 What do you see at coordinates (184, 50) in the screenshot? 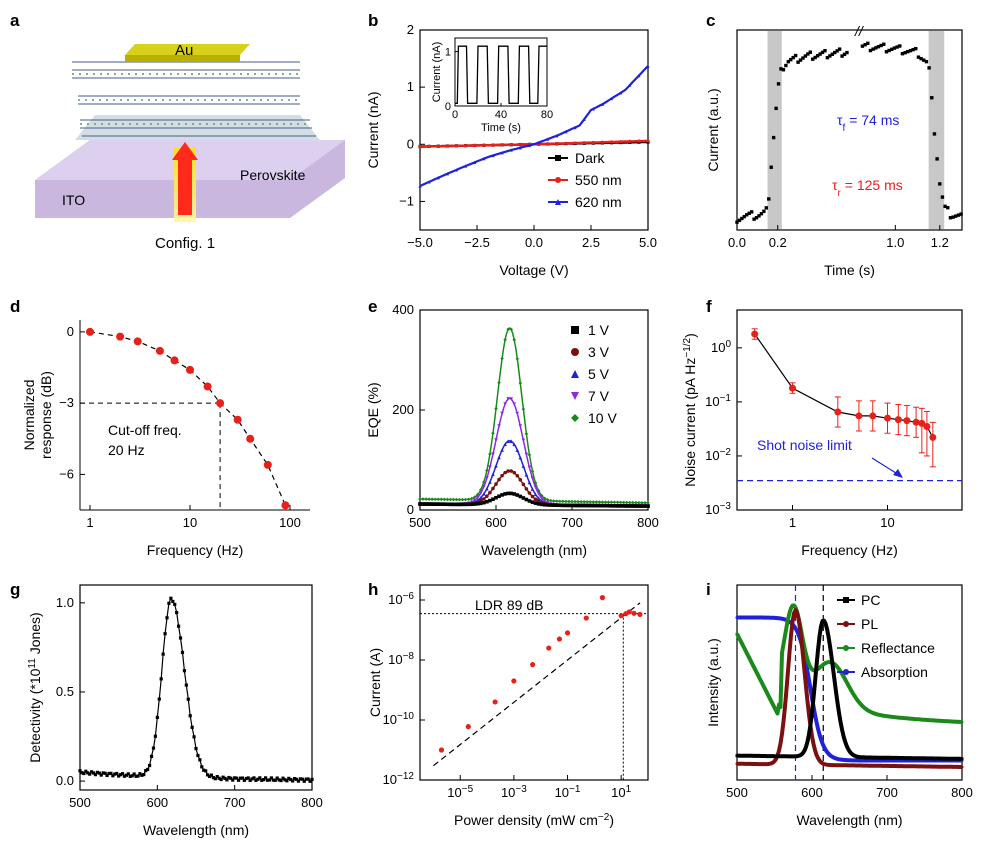
I see `au-label: Au` at bounding box center [184, 50].